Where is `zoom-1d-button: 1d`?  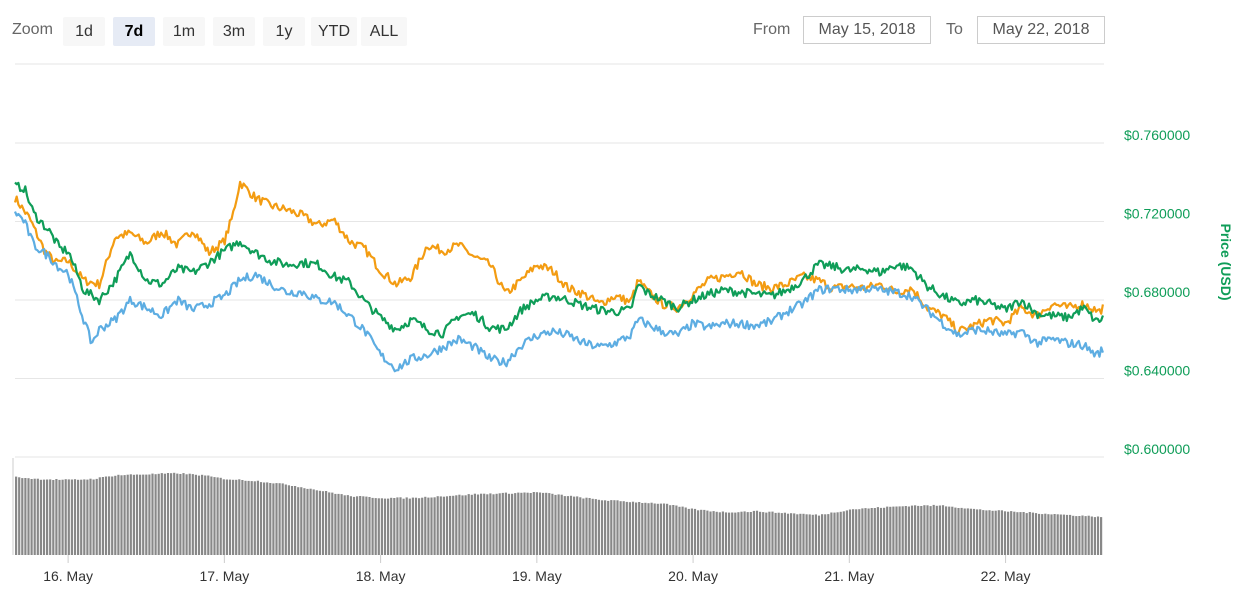
zoom-1d-button: 1d is located at coordinates (84, 31).